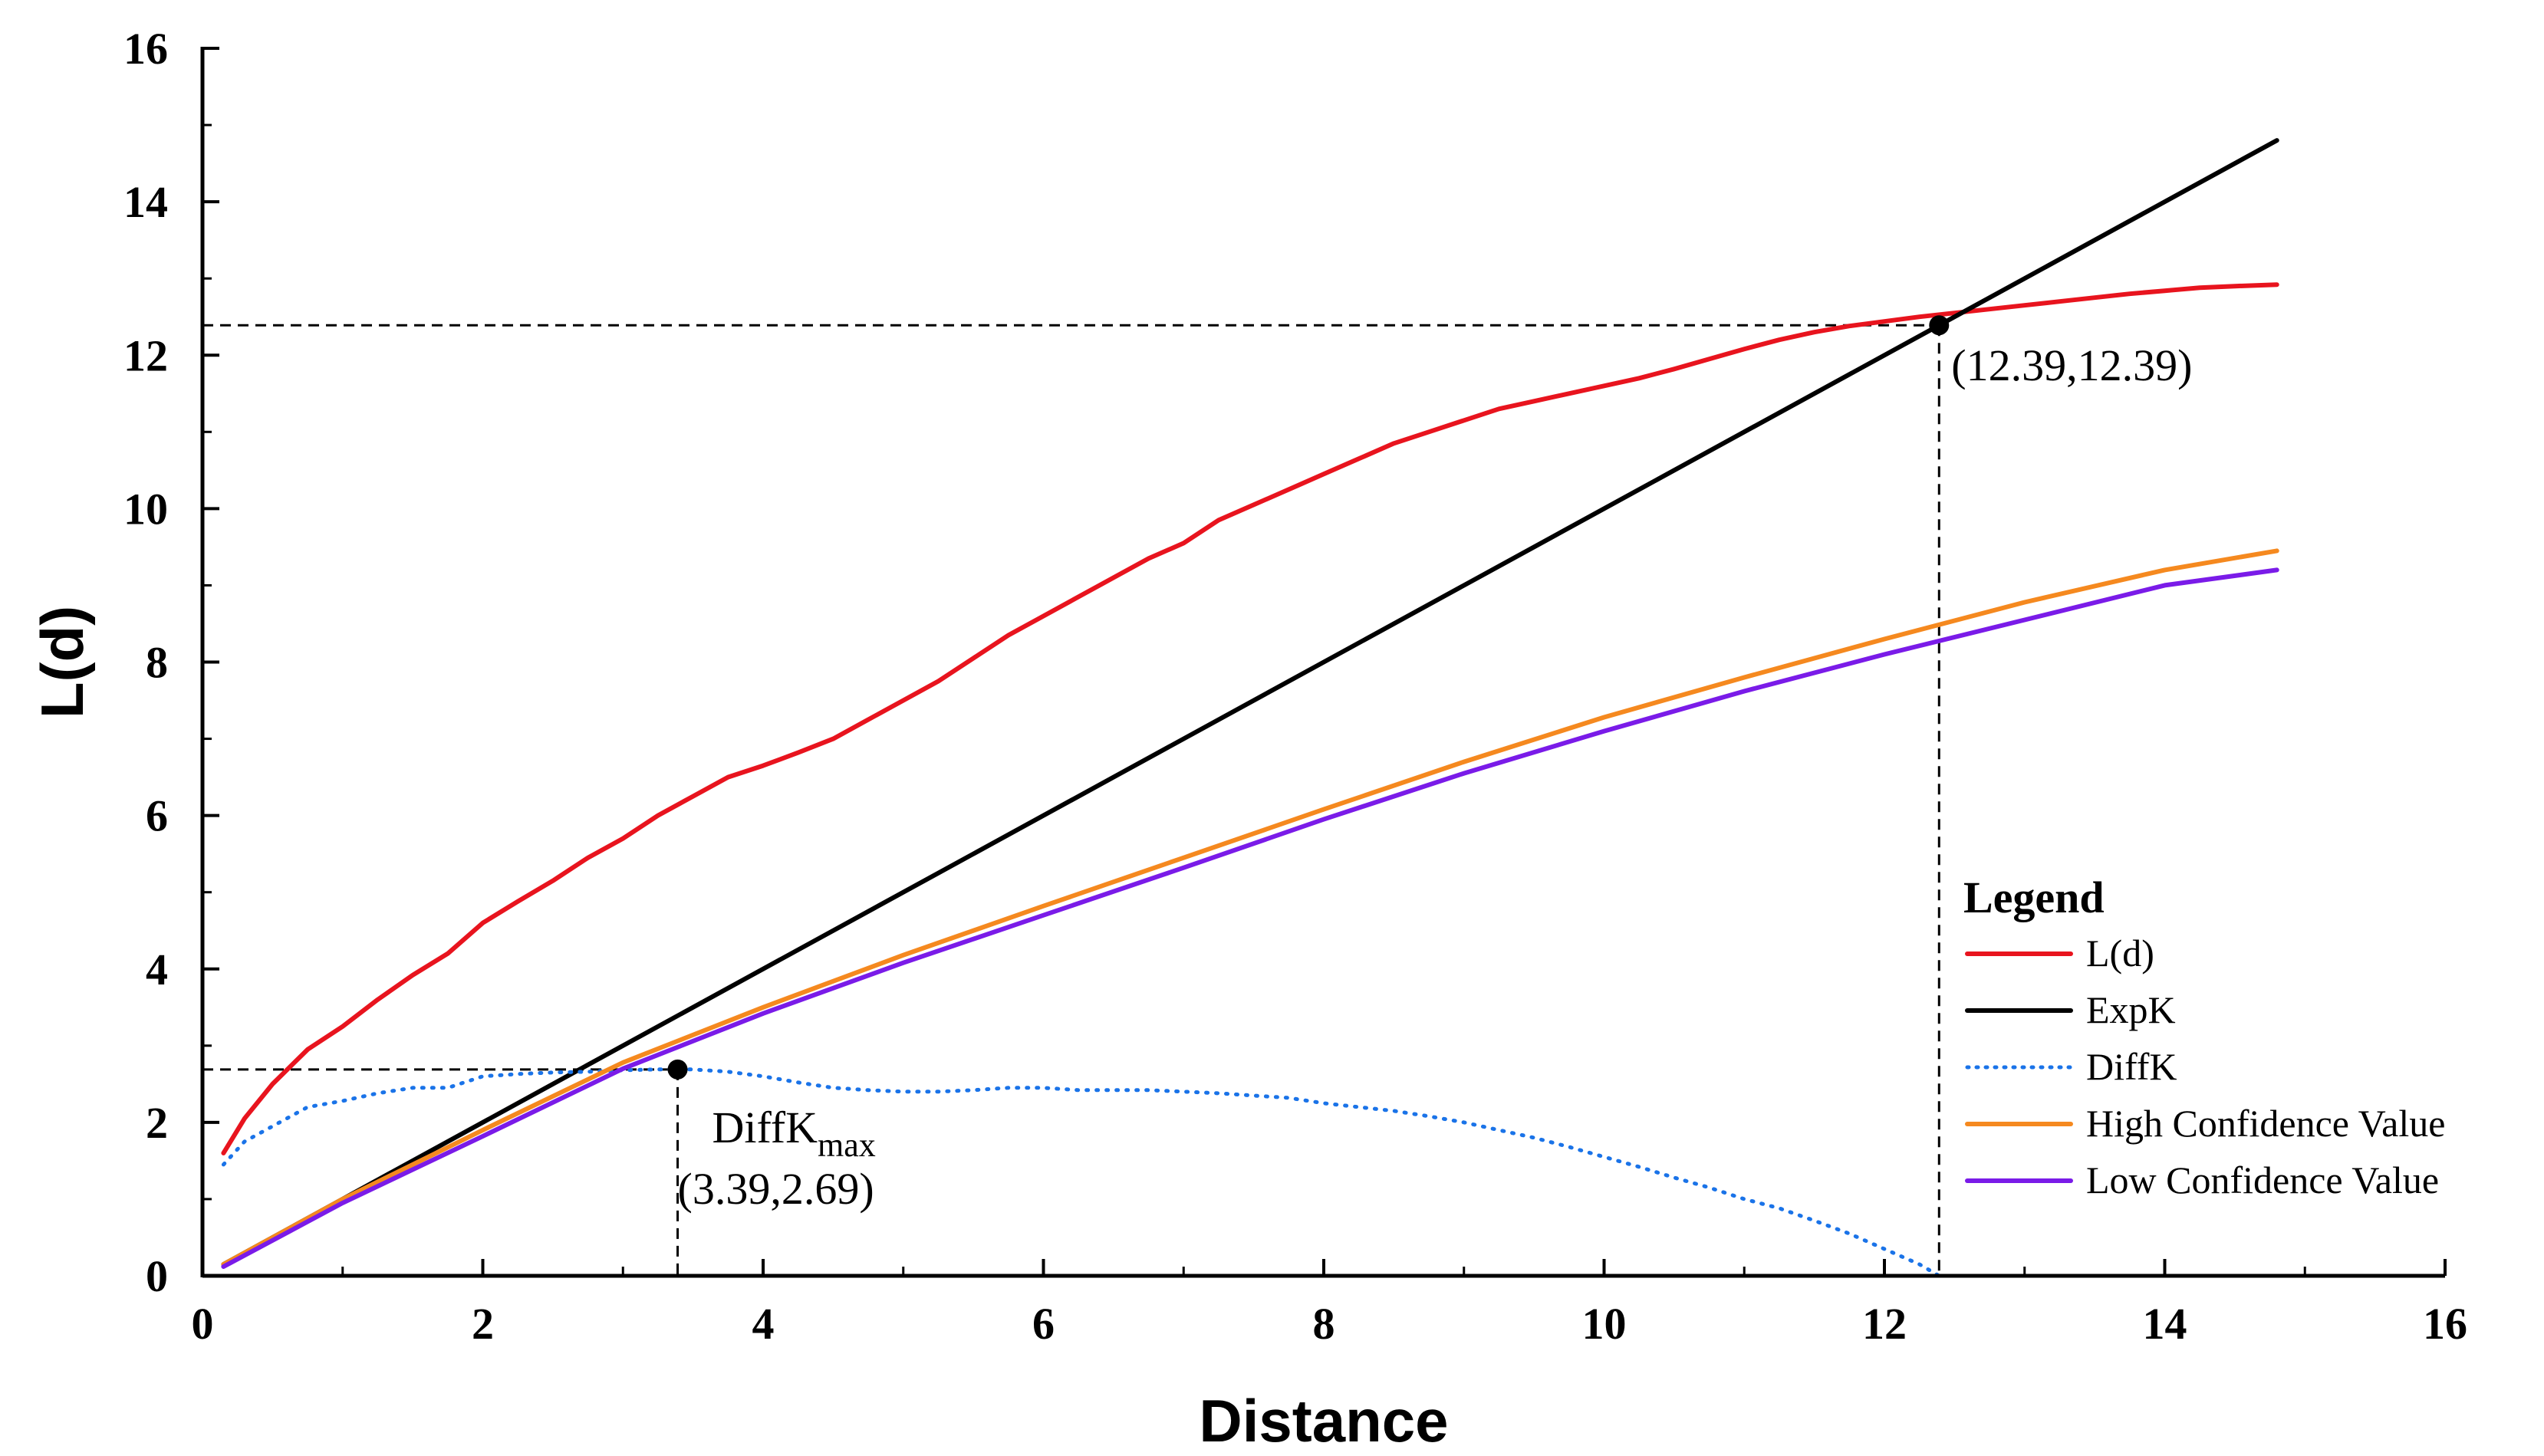 Image resolution: width=2544 pixels, height=1456 pixels. I want to click on y-tick-label: 4, so click(157, 969).